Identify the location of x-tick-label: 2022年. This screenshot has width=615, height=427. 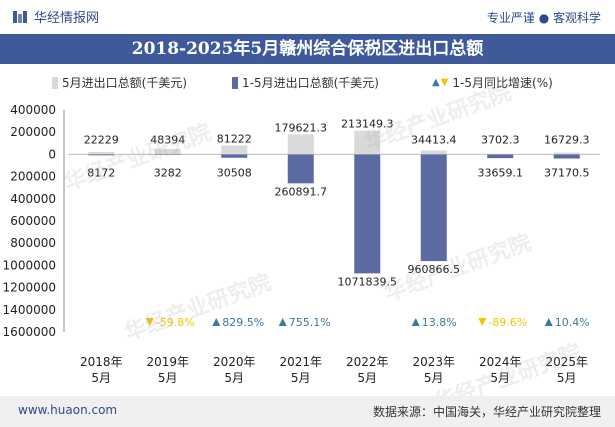
(367, 362).